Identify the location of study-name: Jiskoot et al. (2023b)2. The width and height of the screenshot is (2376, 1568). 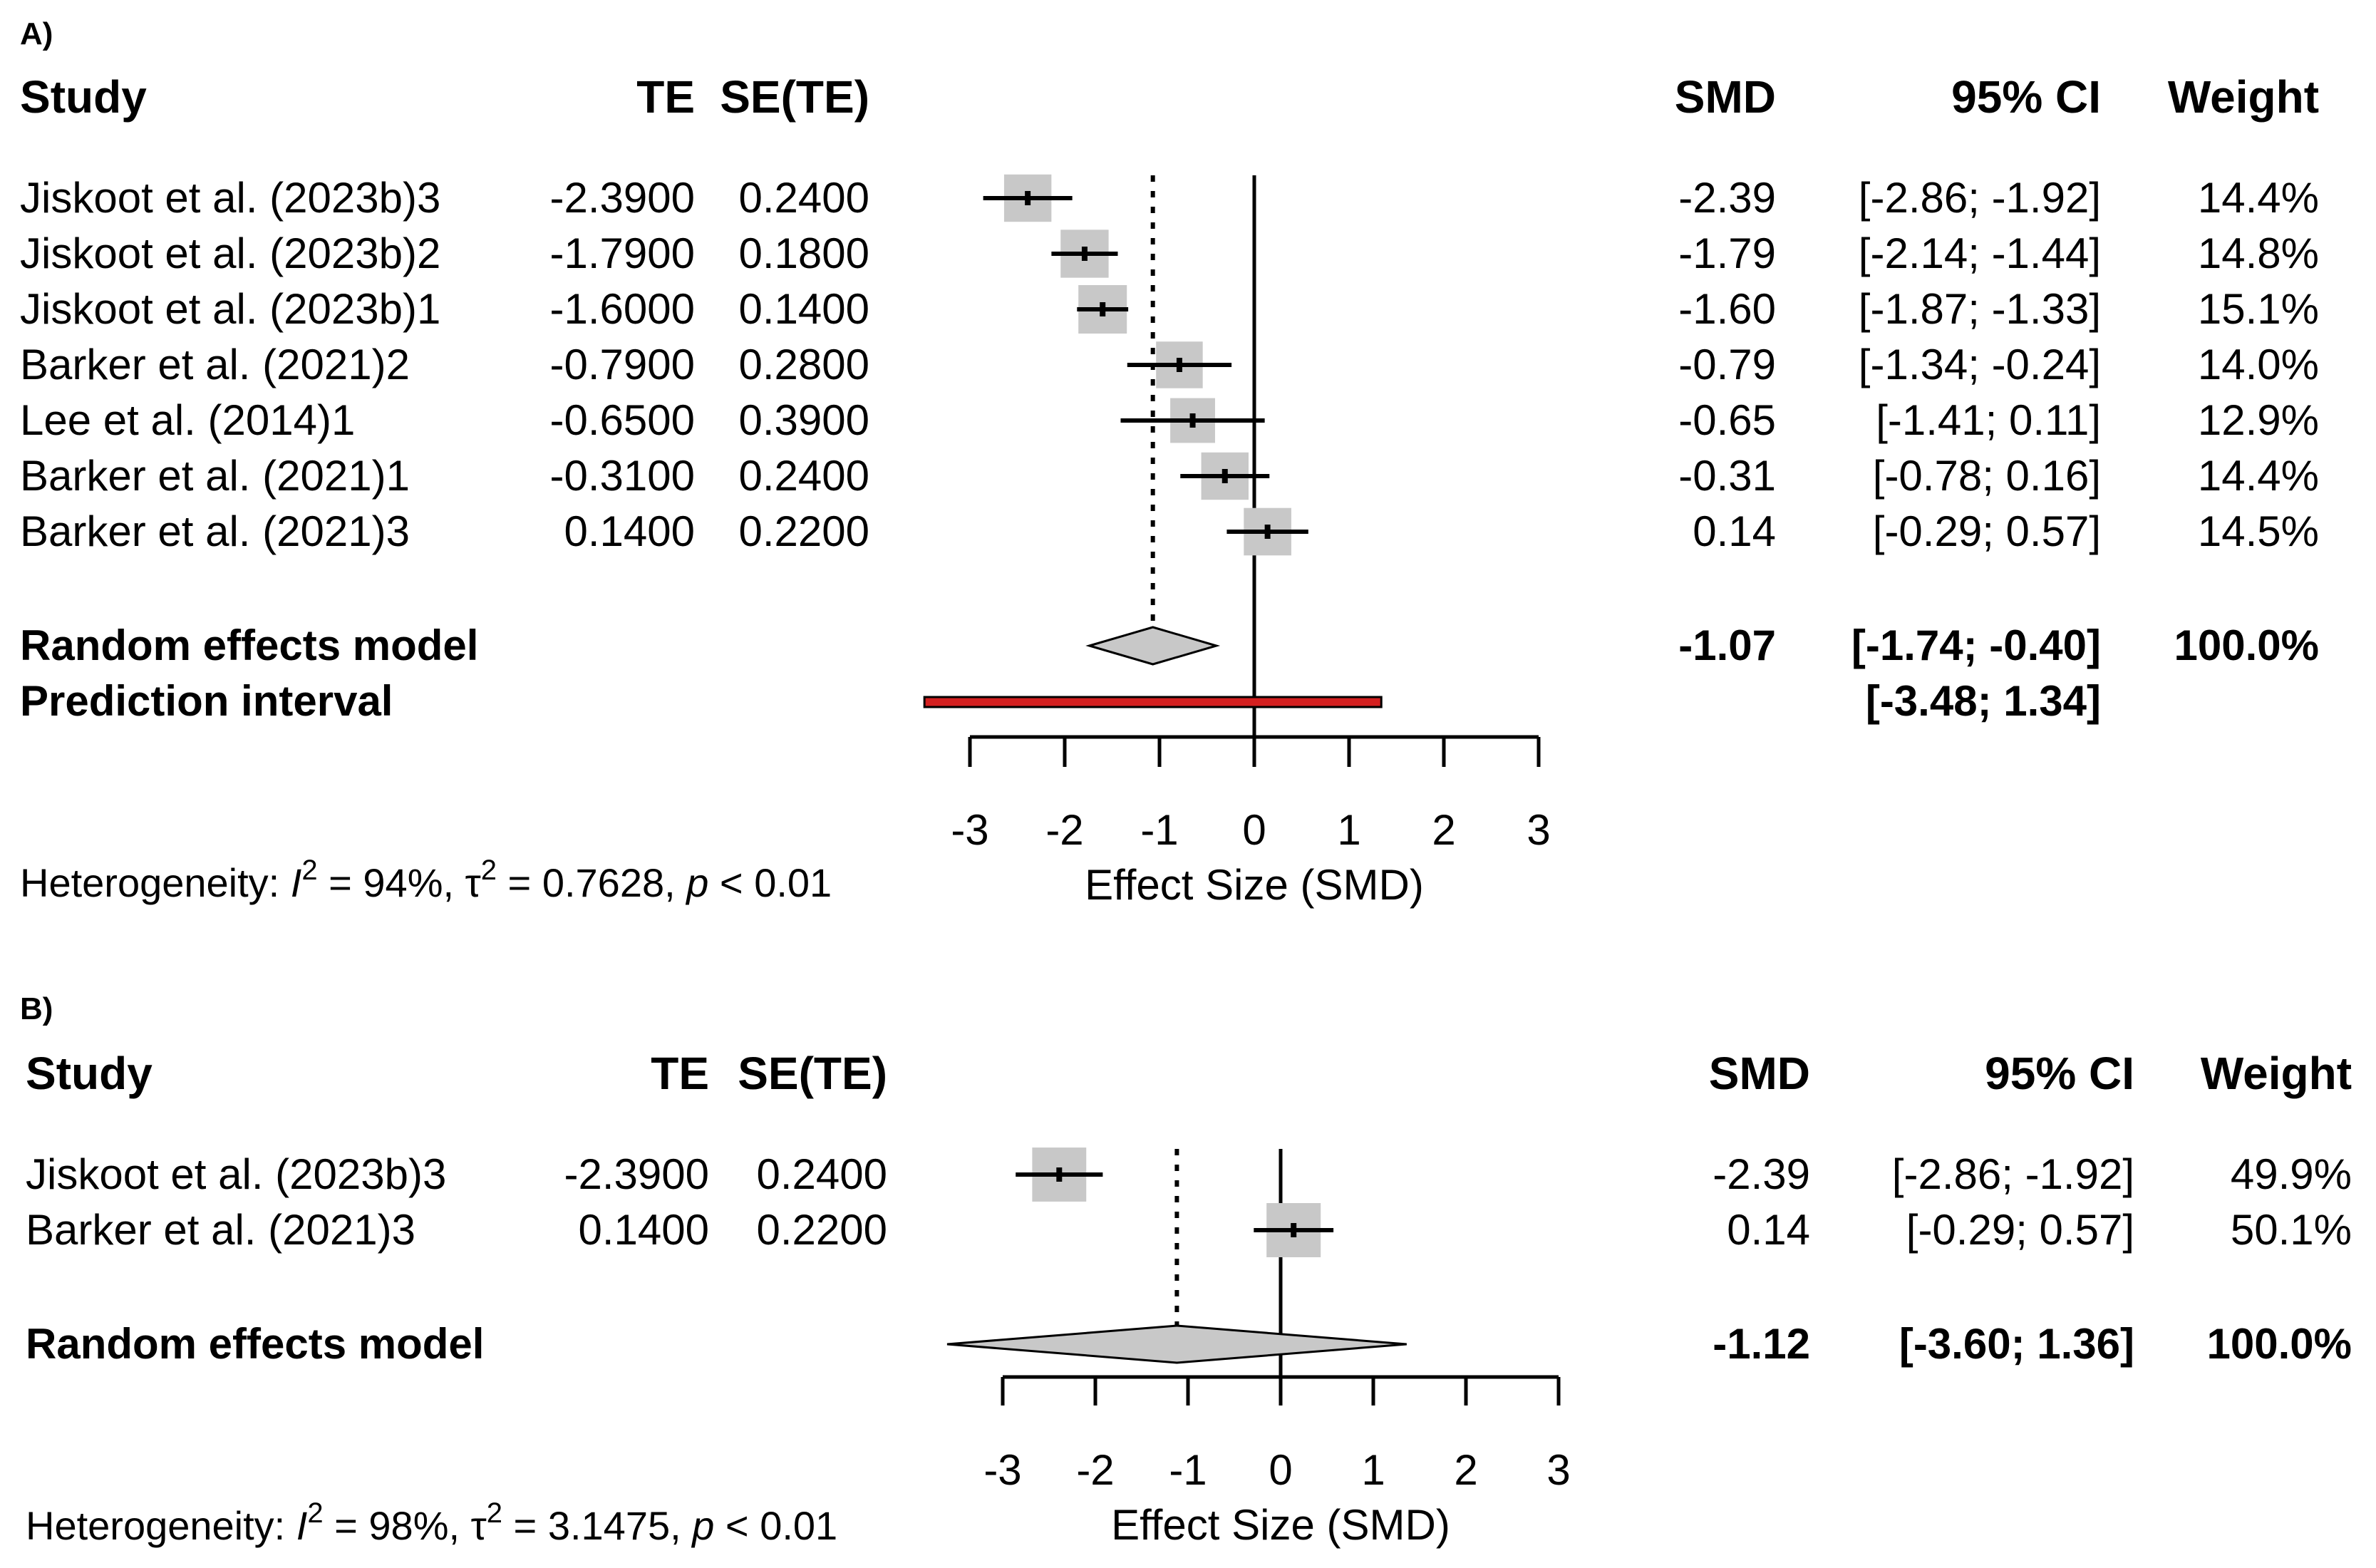
(230, 253).